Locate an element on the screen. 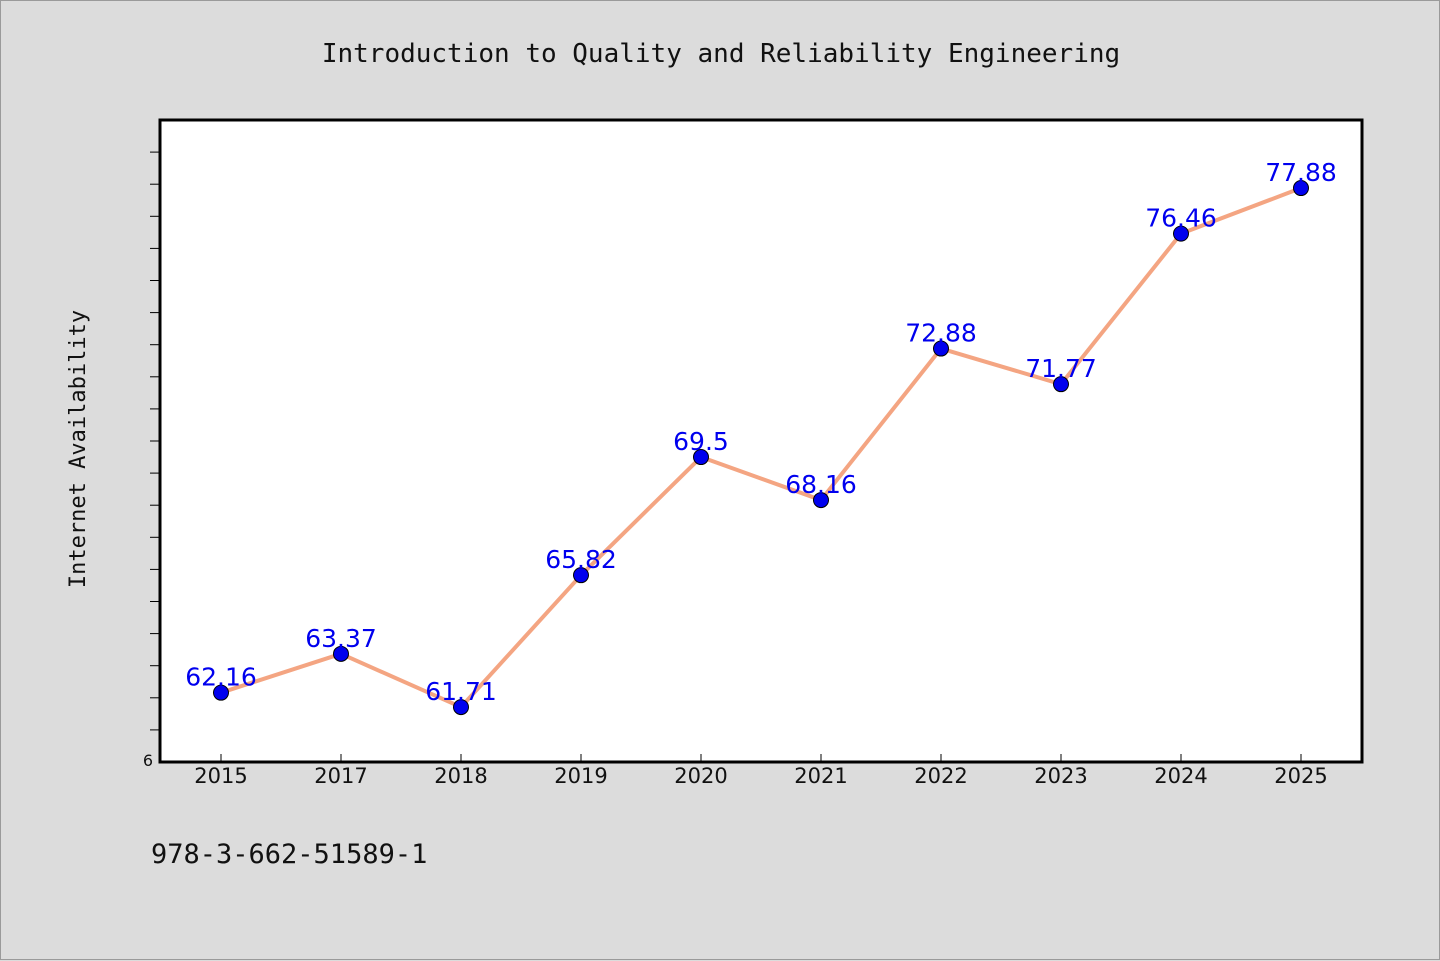  x-tick-label: 2022 is located at coordinates (940, 776).